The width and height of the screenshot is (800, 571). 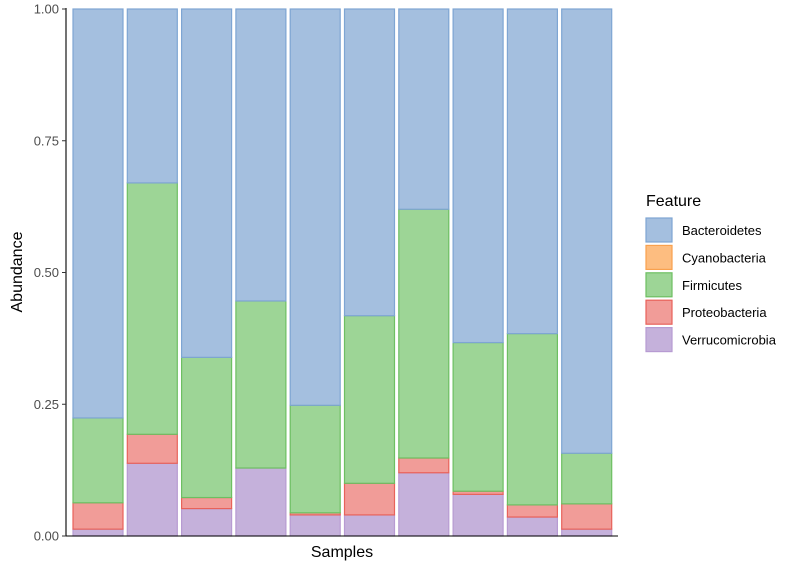 I want to click on bar-segment-verrucomicrobia-s9, so click(x=532, y=526).